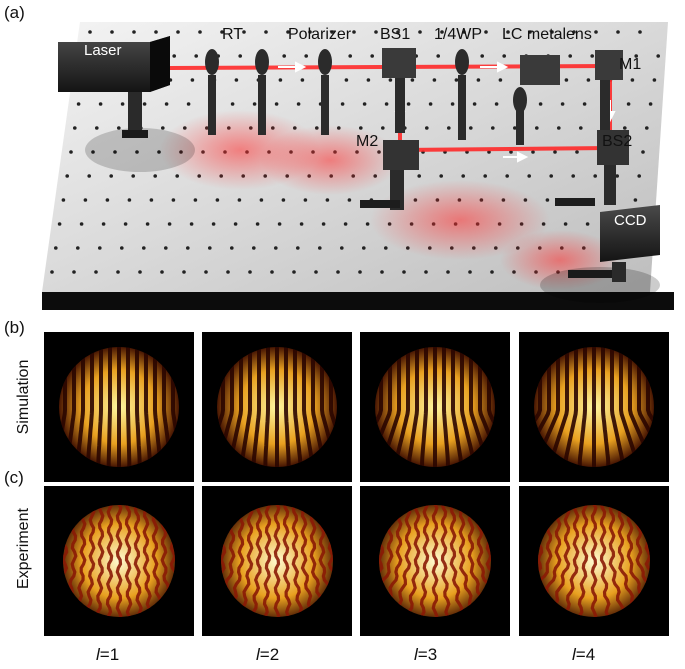 The width and height of the screenshot is (685, 669). What do you see at coordinates (23, 548) in the screenshot?
I see `row-label-experiment: Experiment` at bounding box center [23, 548].